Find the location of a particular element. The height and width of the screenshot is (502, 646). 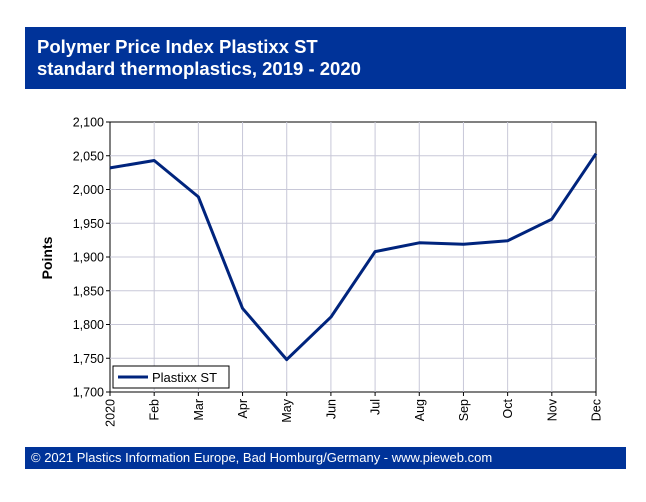

x-tick-label: Oct is located at coordinates (508, 408).